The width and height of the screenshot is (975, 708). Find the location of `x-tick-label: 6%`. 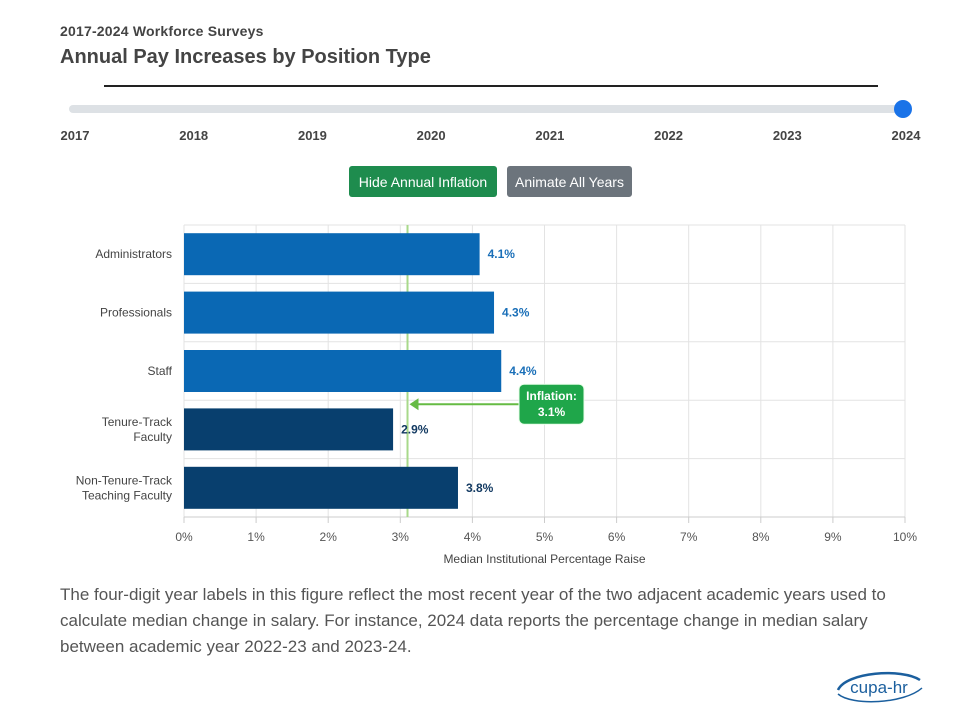

x-tick-label: 6% is located at coordinates (617, 537).